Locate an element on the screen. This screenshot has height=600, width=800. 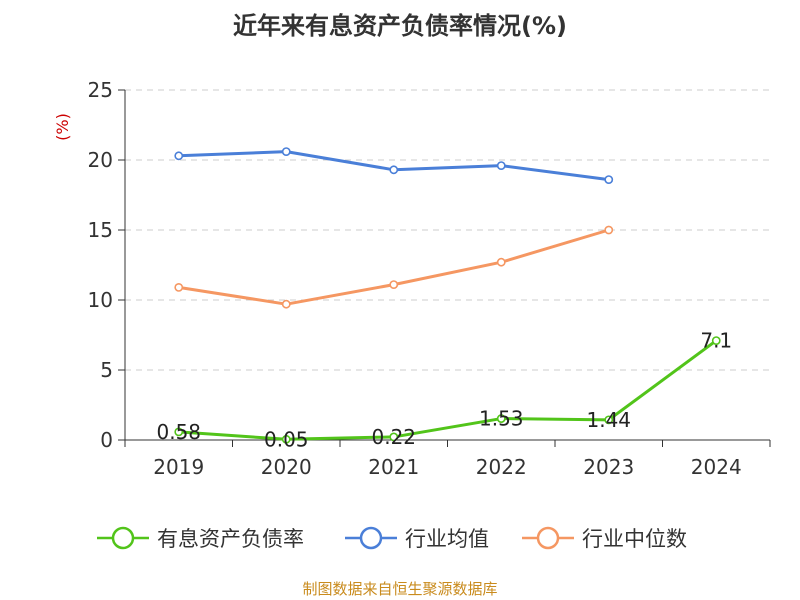
data-label: 0.05 is located at coordinates (286, 439).